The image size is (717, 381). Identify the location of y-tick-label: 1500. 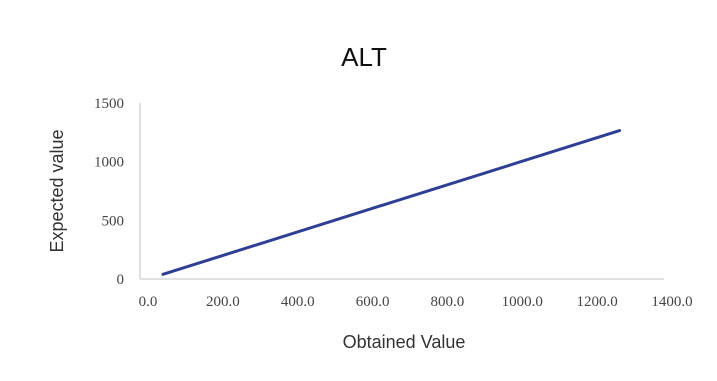
(109, 104).